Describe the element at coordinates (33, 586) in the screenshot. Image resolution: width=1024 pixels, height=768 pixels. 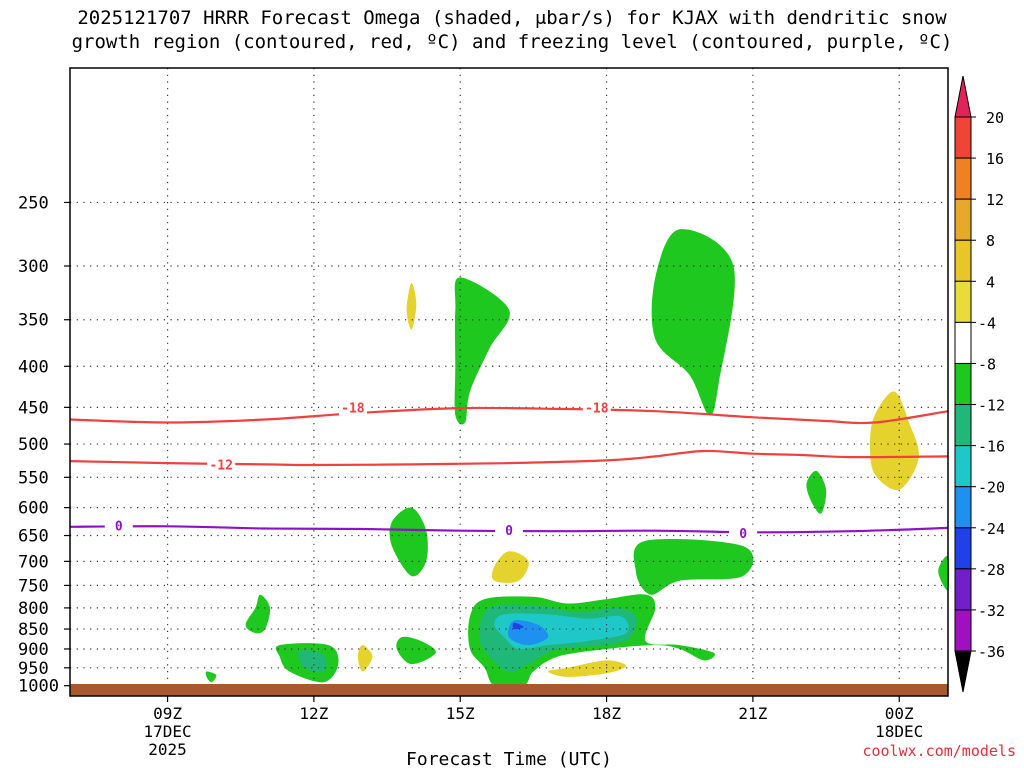
I see `ytick-label-750: 750` at that location.